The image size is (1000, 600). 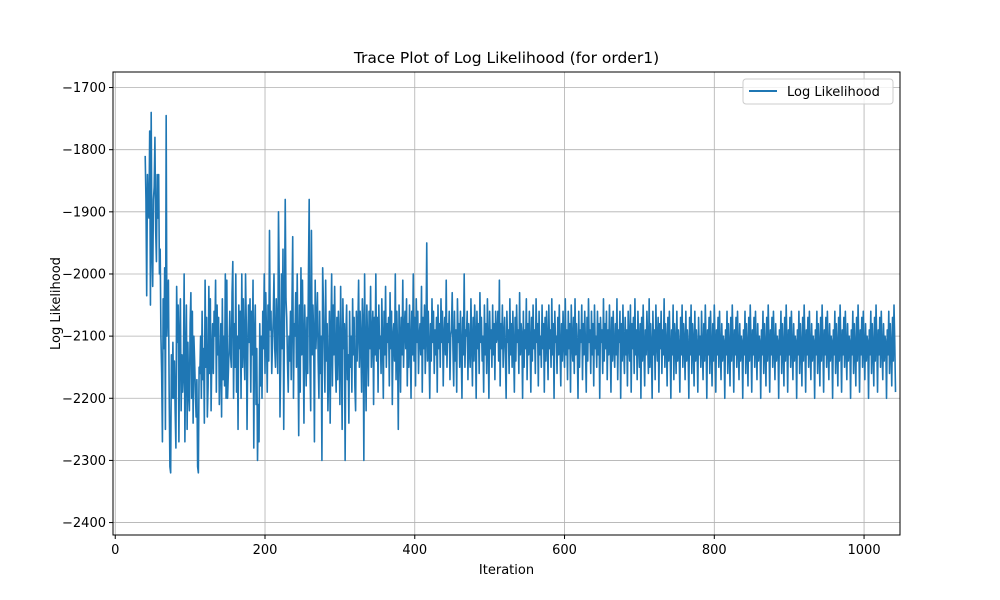 I want to click on x-tick-label: 1000, so click(x=864, y=550).